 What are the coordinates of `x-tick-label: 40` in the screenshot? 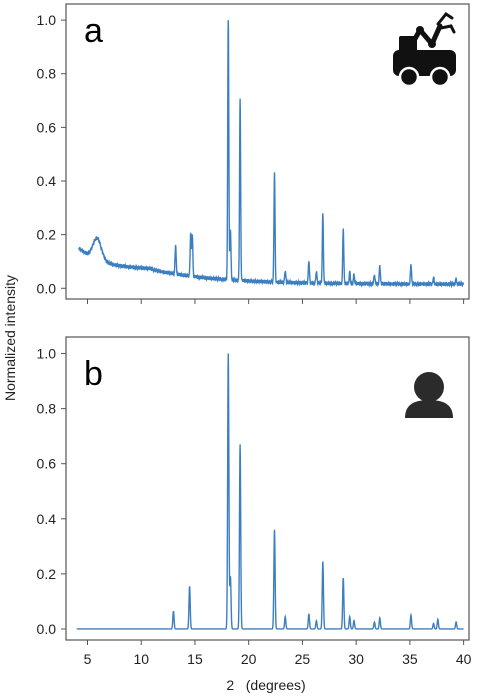 It's located at (464, 659).